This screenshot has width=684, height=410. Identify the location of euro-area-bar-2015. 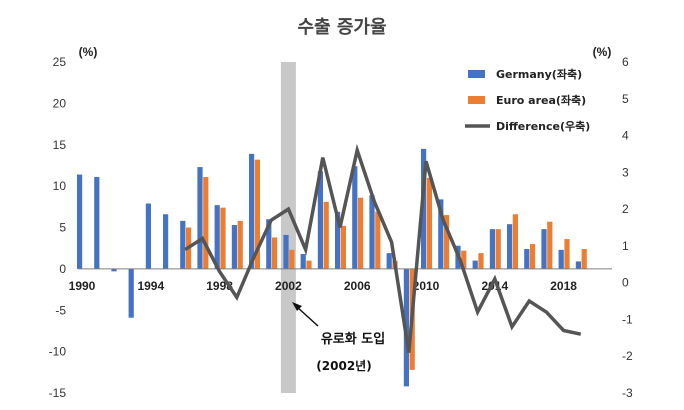
(515, 241).